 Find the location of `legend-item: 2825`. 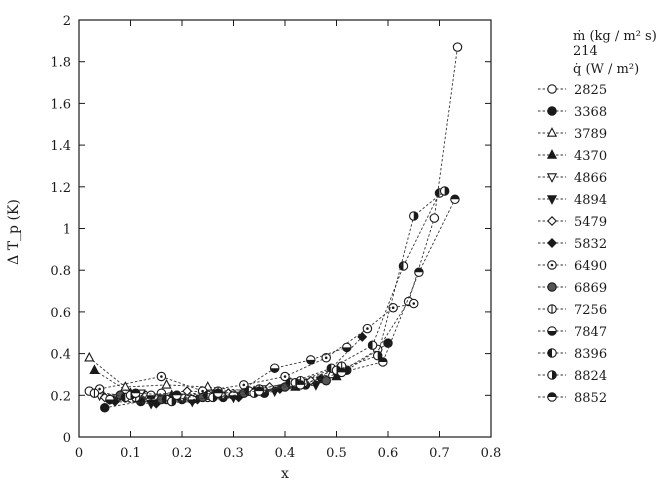

legend-item: 2825 is located at coordinates (572, 90).